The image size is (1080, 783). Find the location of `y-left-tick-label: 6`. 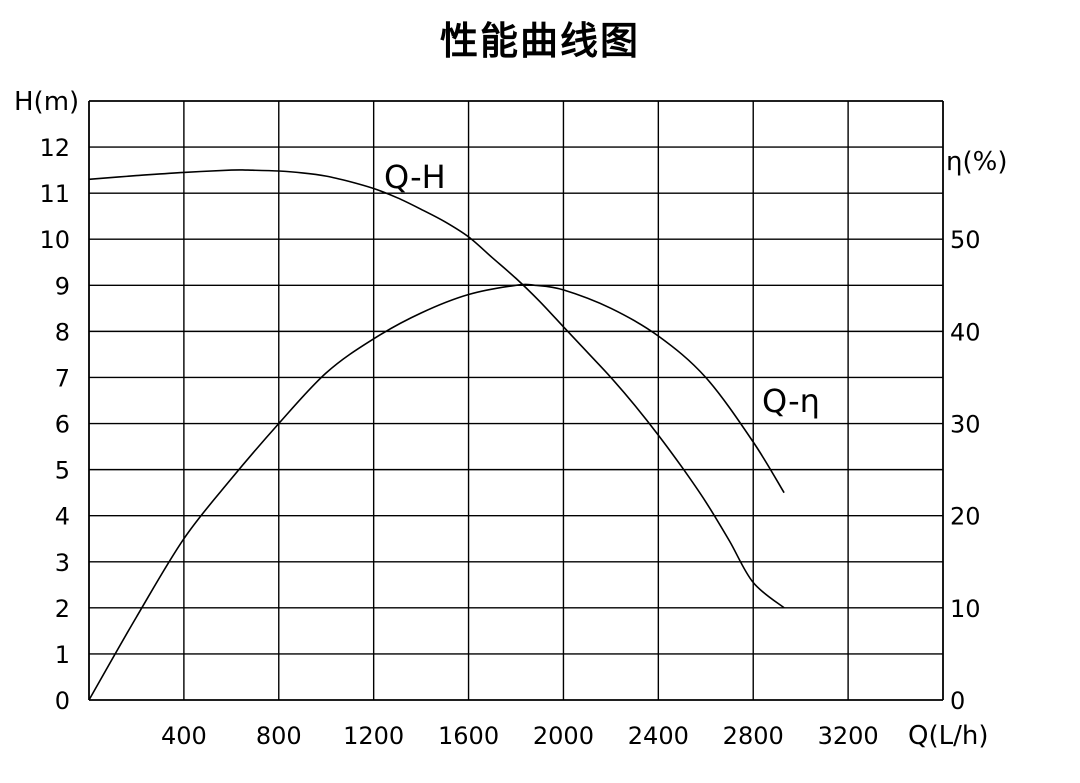

y-left-tick-label: 6 is located at coordinates (62, 425).